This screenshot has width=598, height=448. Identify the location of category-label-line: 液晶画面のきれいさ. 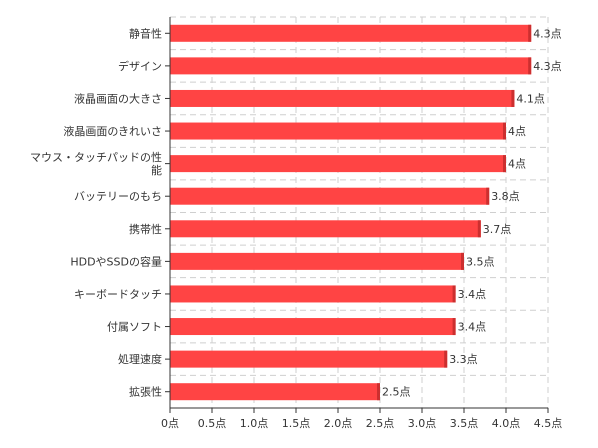
(112, 131).